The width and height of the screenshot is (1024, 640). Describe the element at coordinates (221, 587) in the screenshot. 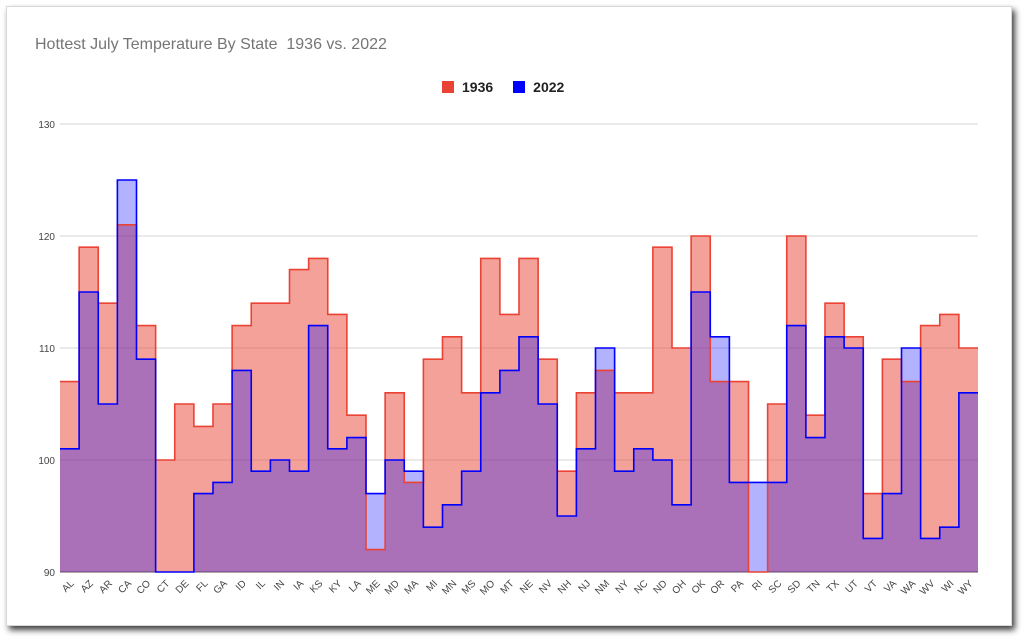

I see `x-tick-GA: GA` at that location.